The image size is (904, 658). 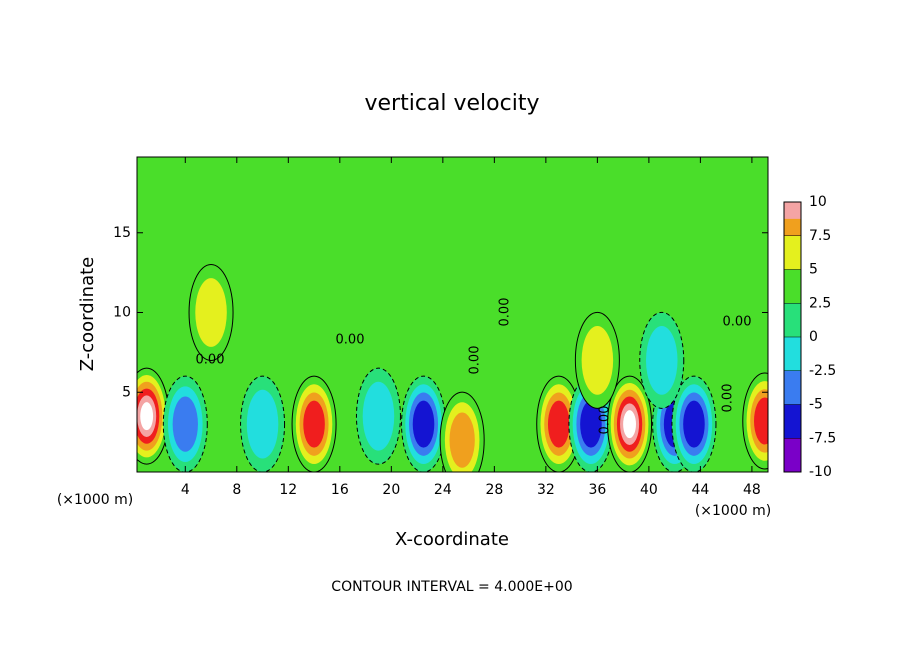 I want to click on colorbar-label: 10, so click(x=818, y=202).